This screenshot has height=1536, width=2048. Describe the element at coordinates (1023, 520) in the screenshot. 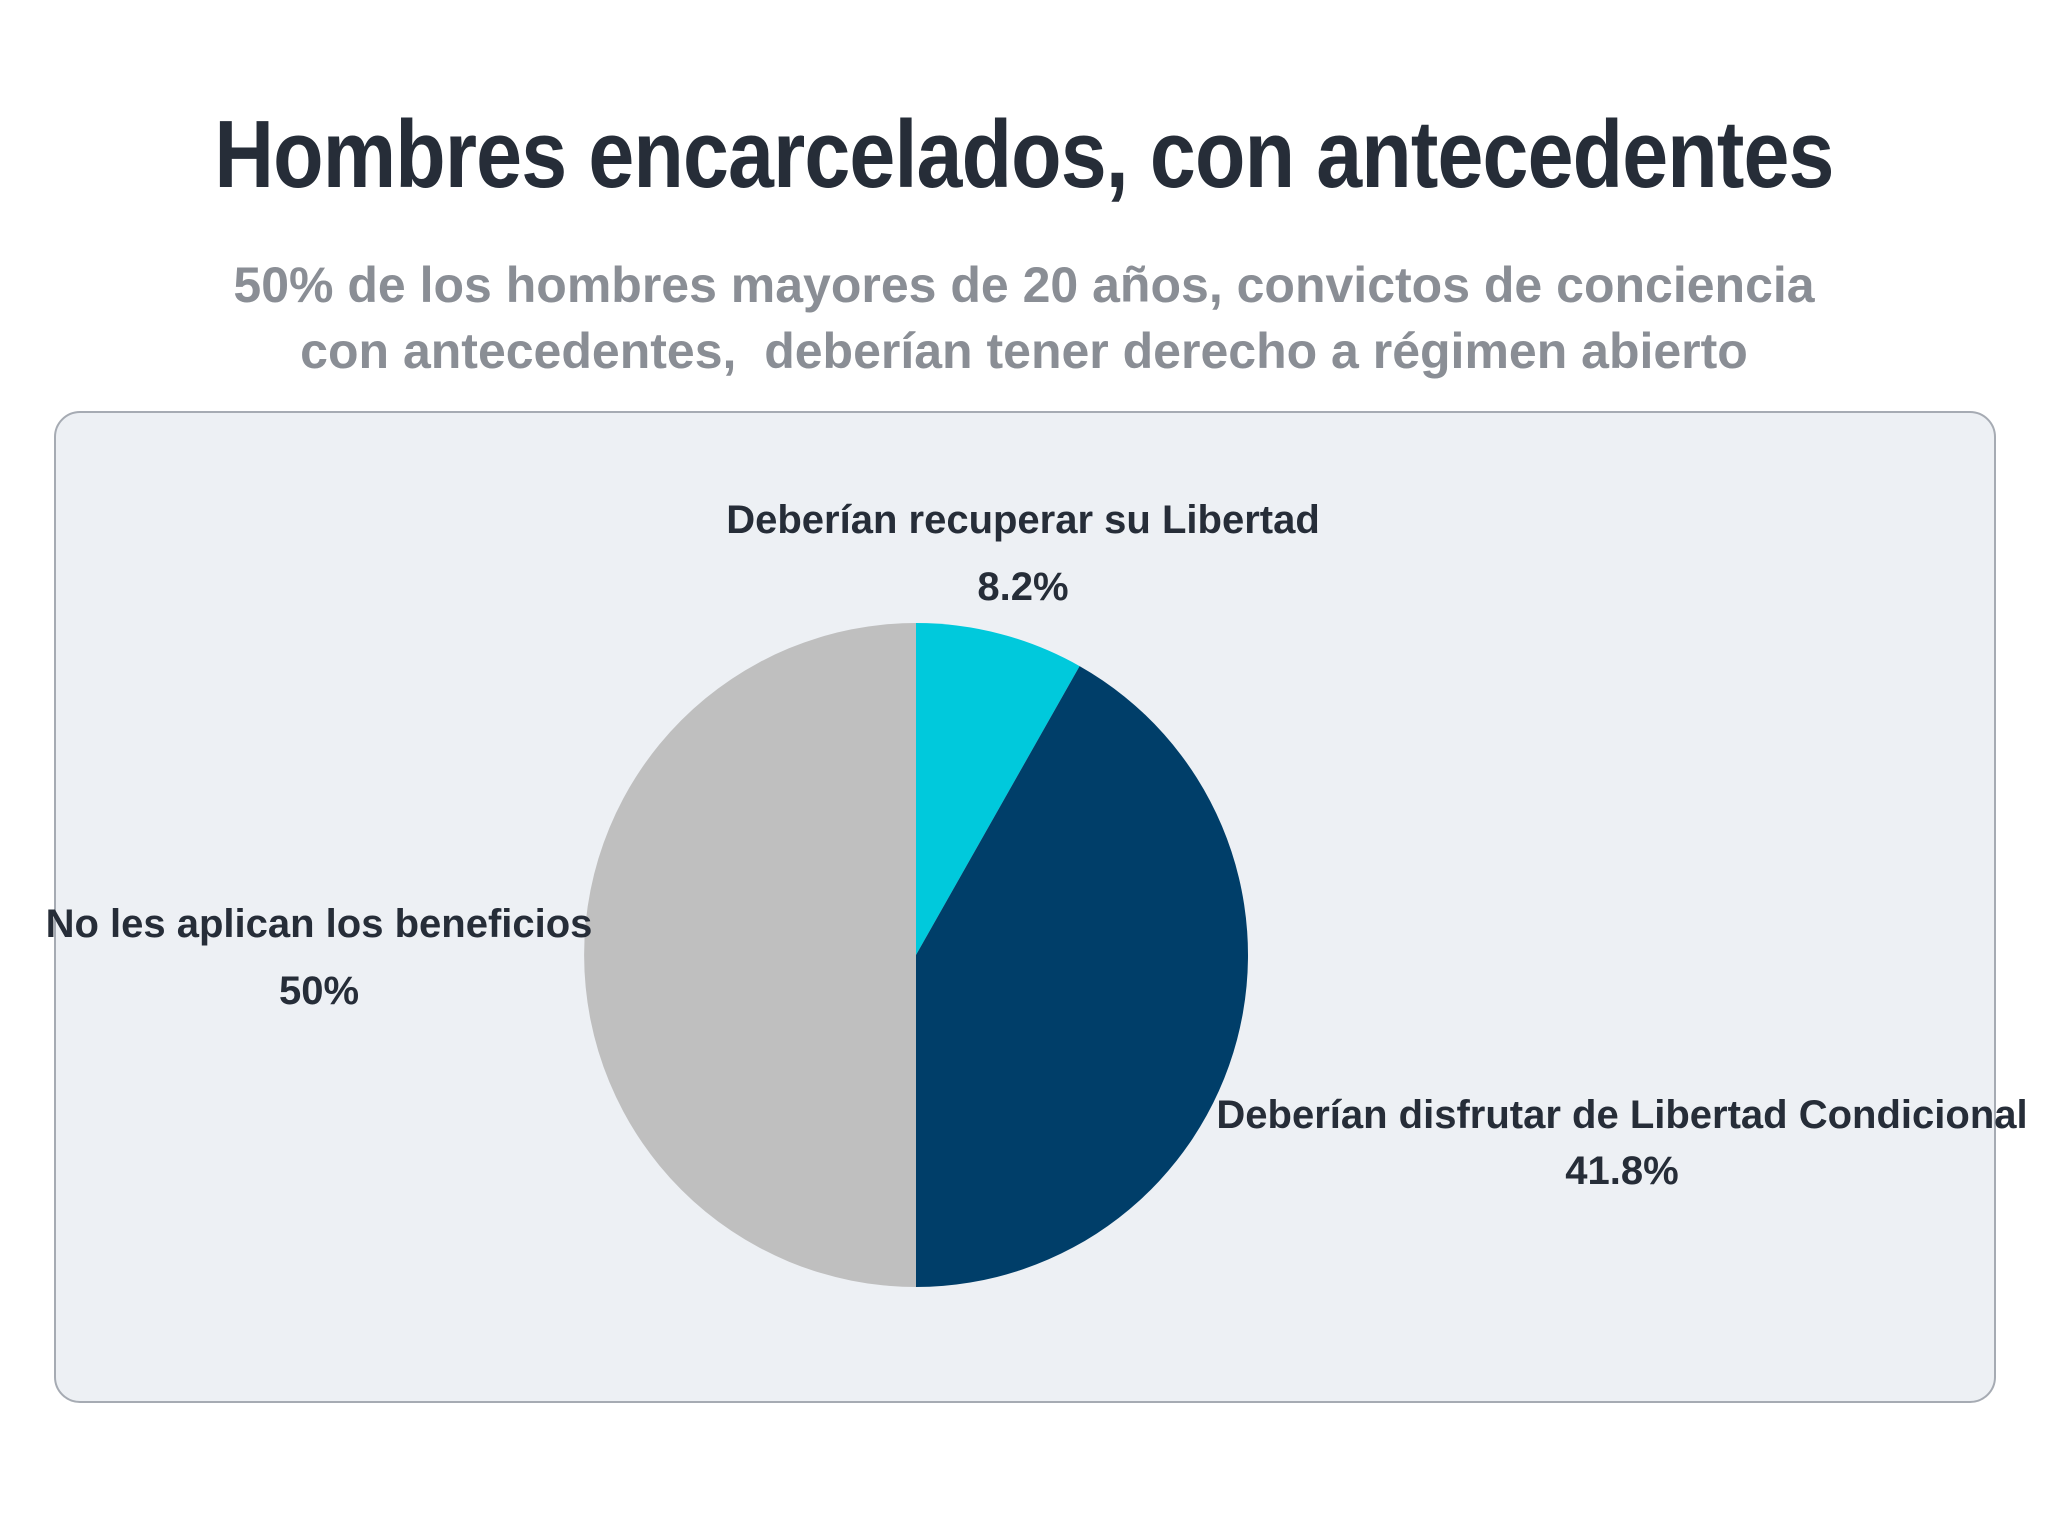

I see `slice-label-recuperar-libertad: Deberían recuperar su Libertad` at that location.